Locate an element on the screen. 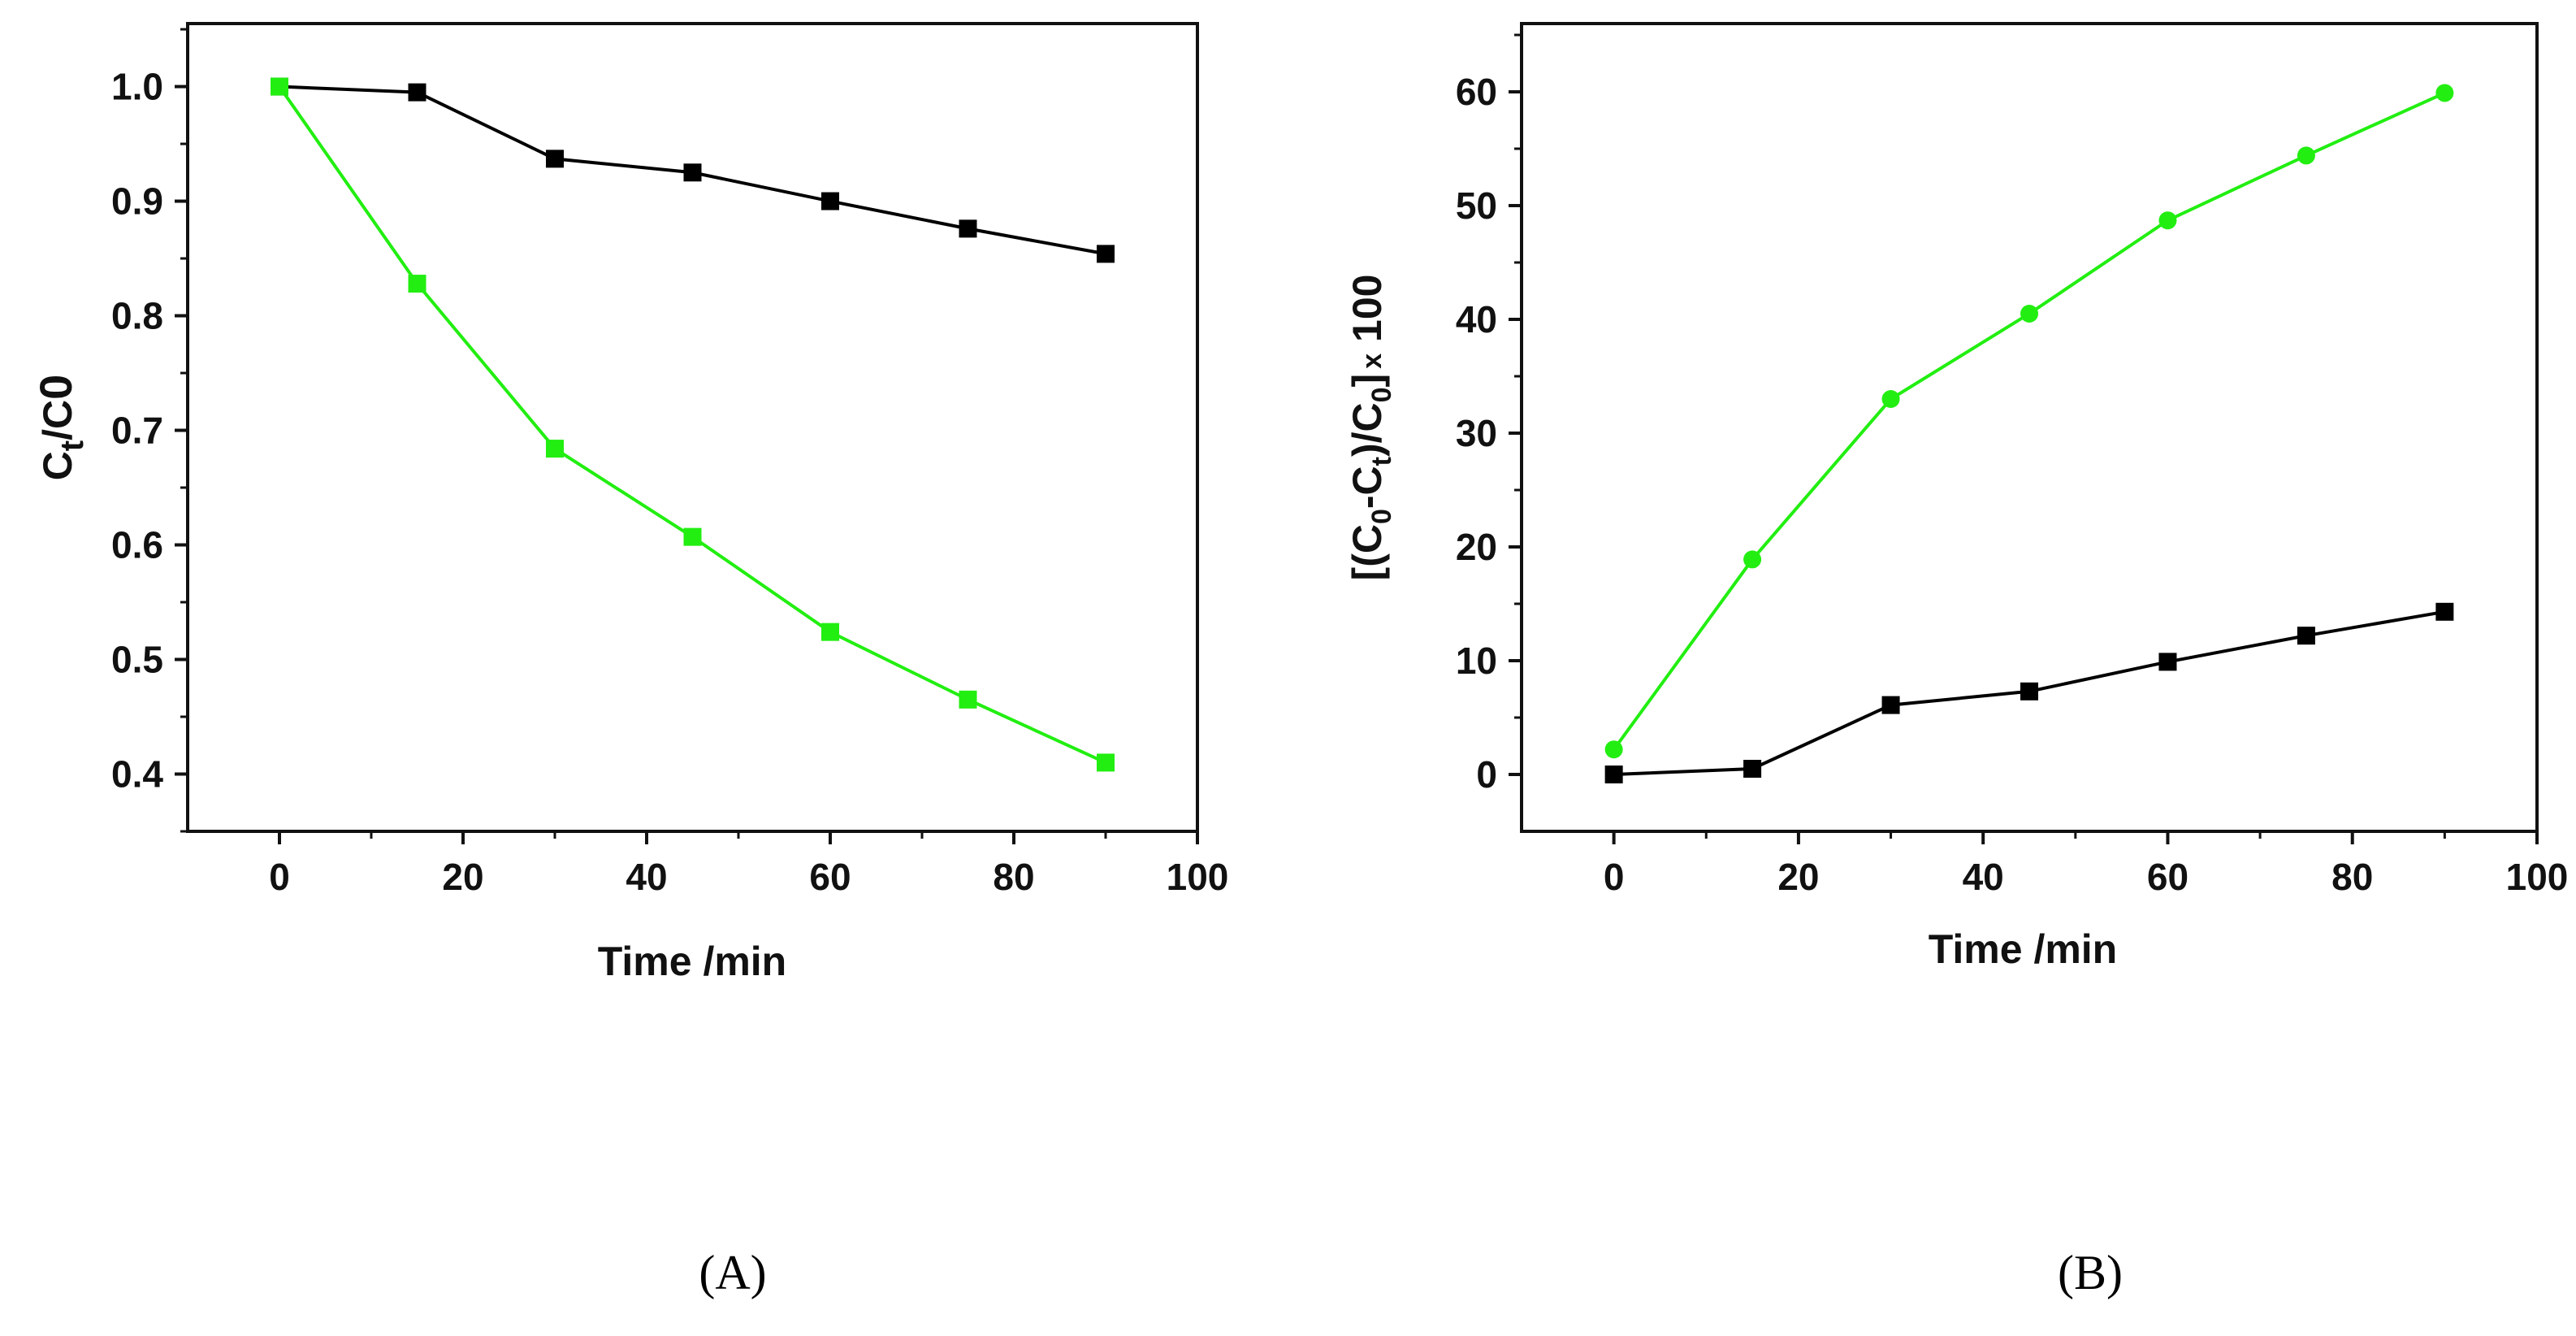 This screenshot has width=2576, height=1336. y-tick-label: 30 is located at coordinates (1476, 433).